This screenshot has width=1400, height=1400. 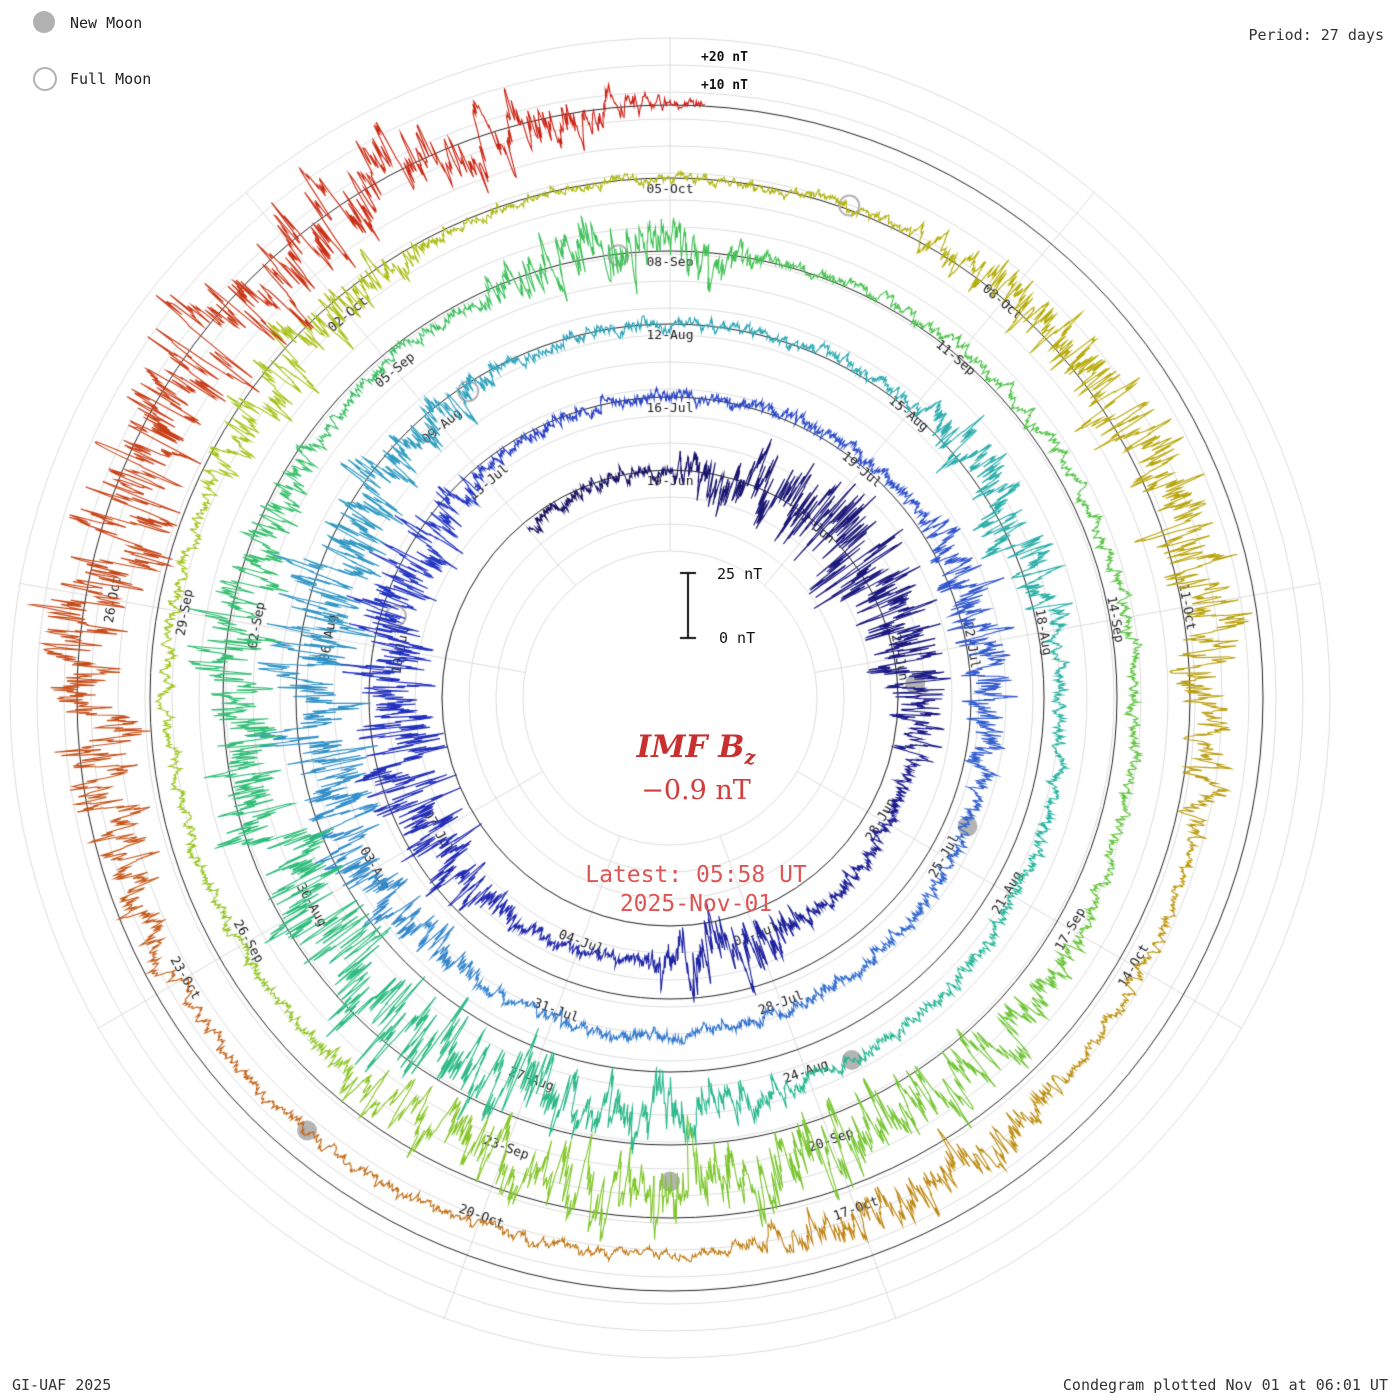 What do you see at coordinates (696, 790) in the screenshot?
I see `latest-value: −0.9 nT` at bounding box center [696, 790].